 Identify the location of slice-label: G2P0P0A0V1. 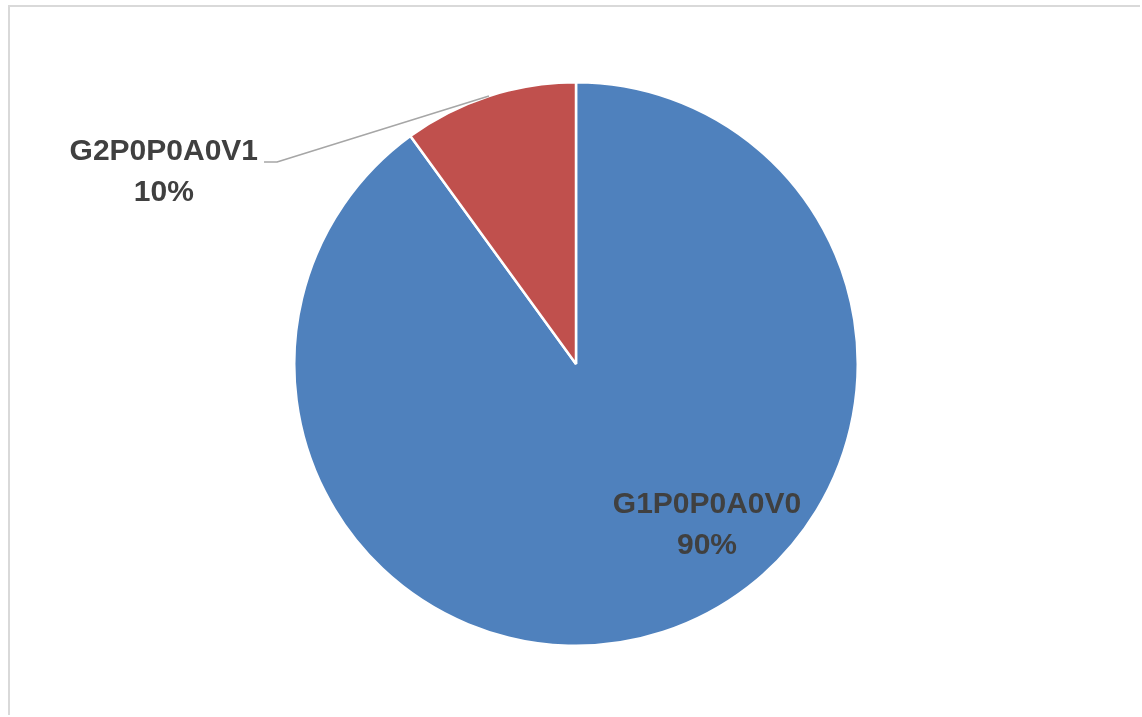
(164, 150).